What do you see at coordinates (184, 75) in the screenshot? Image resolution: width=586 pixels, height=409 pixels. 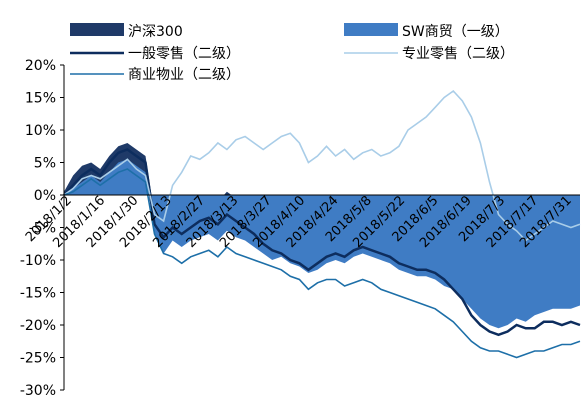 I see `legend-label: 商业物业（二级）` at bounding box center [184, 75].